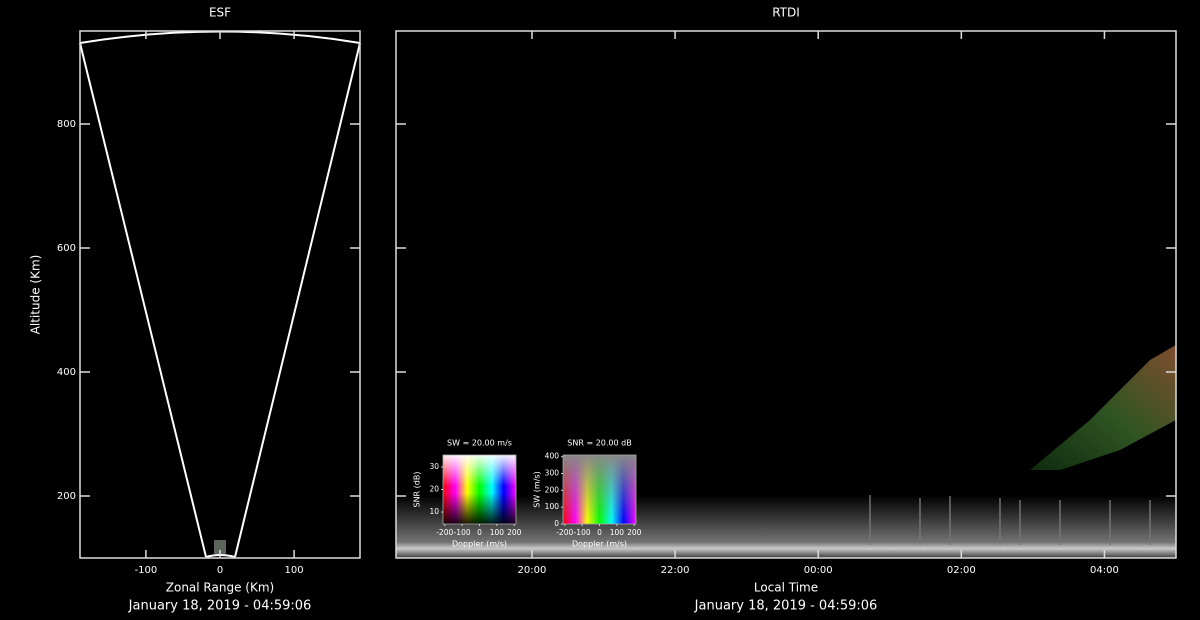  What do you see at coordinates (552, 456) in the screenshot?
I see `legend-y-tick-label: 400` at bounding box center [552, 456].